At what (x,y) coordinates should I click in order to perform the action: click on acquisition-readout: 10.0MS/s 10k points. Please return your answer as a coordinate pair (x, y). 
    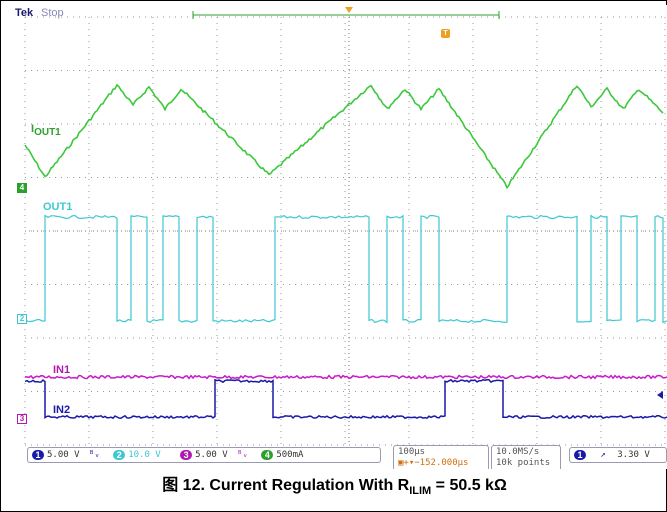
    Looking at the image, I should click on (526, 457).